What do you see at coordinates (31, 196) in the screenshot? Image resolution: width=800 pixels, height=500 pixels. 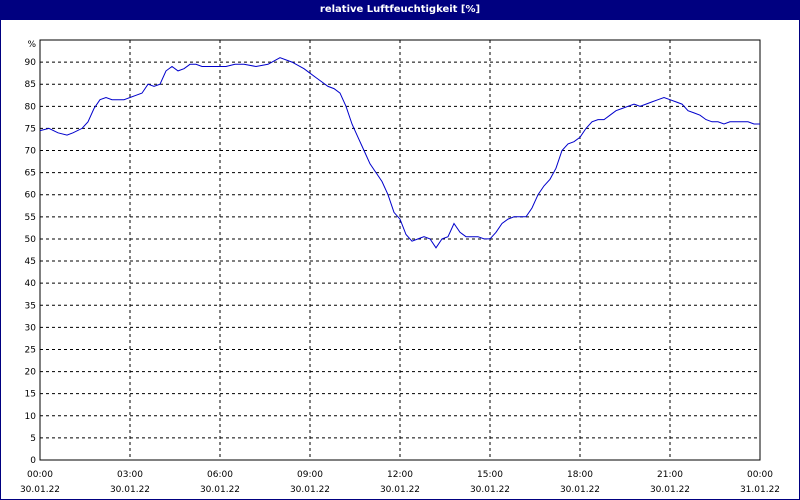 I see `y-tick-label: 60` at bounding box center [31, 196].